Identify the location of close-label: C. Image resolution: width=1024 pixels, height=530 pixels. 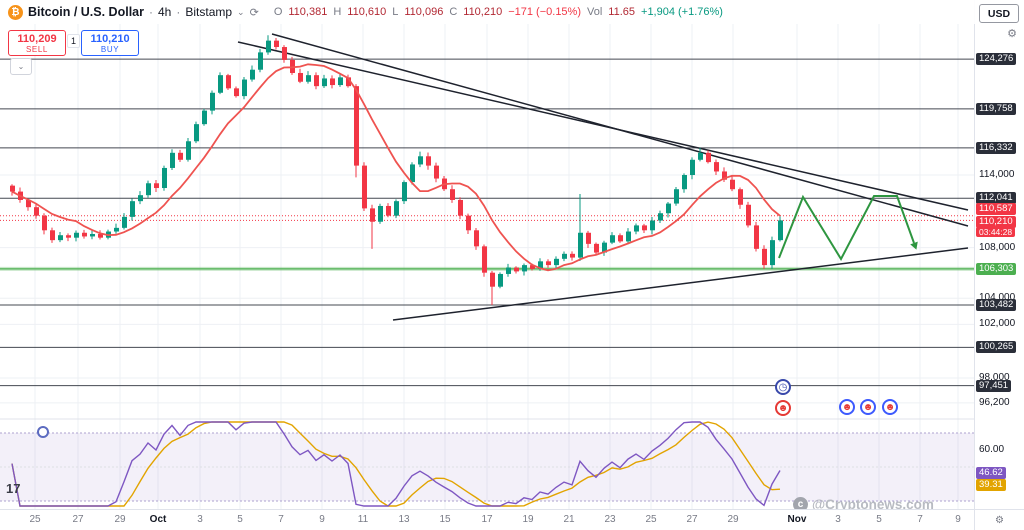
(453, 12).